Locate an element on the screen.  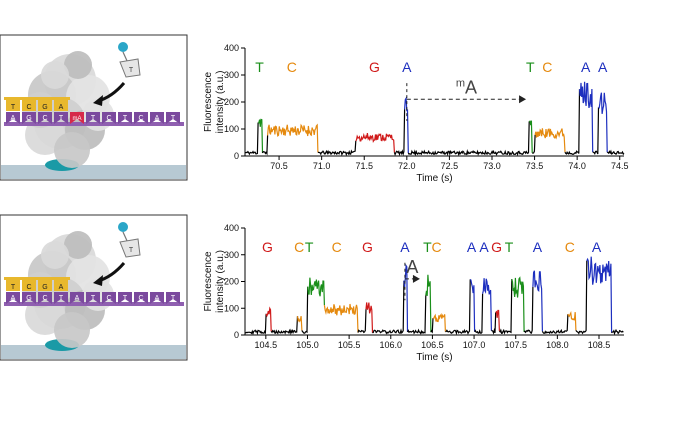
nascent-base-label: C is located at coordinates (28, 287).